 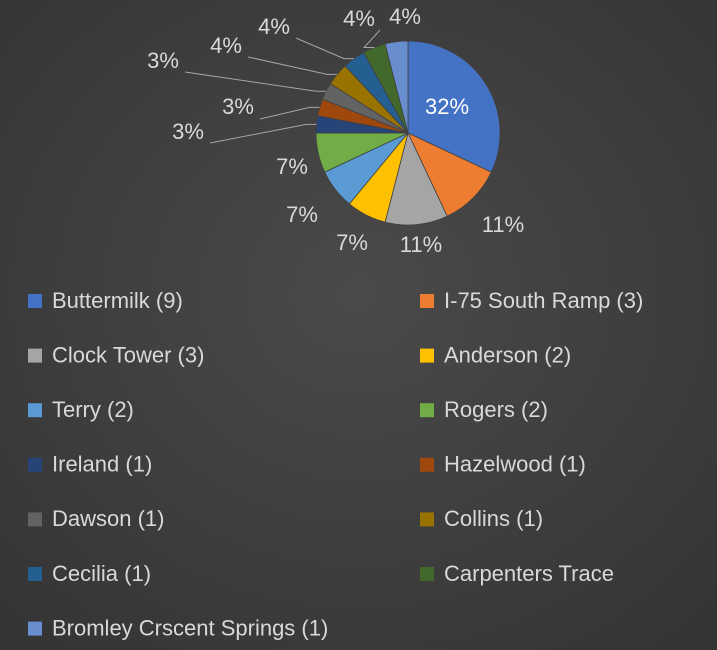 I want to click on legend-label: I-75 South Ramp (3), so click(x=543, y=300).